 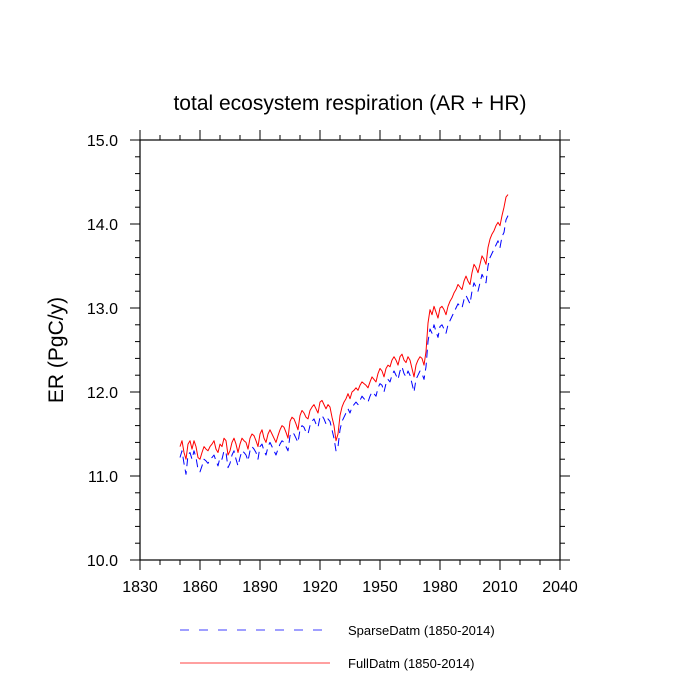 What do you see at coordinates (440, 587) in the screenshot?
I see `x-tick-label: 1980` at bounding box center [440, 587].